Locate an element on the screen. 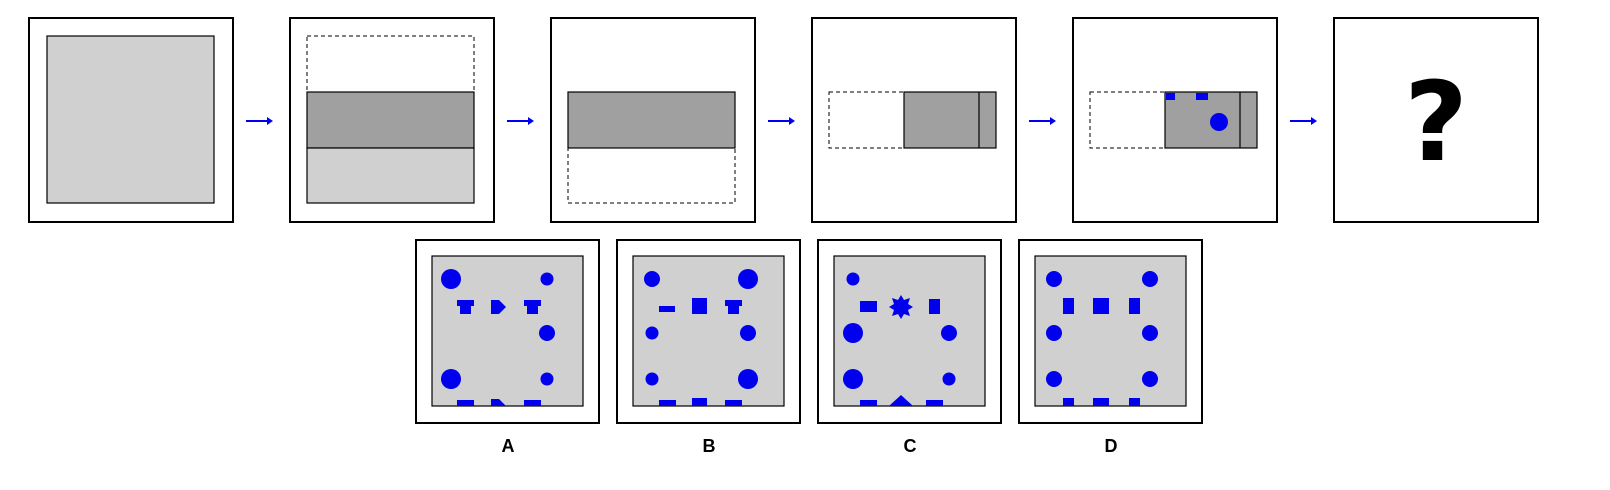  option-a is located at coordinates (507, 331).